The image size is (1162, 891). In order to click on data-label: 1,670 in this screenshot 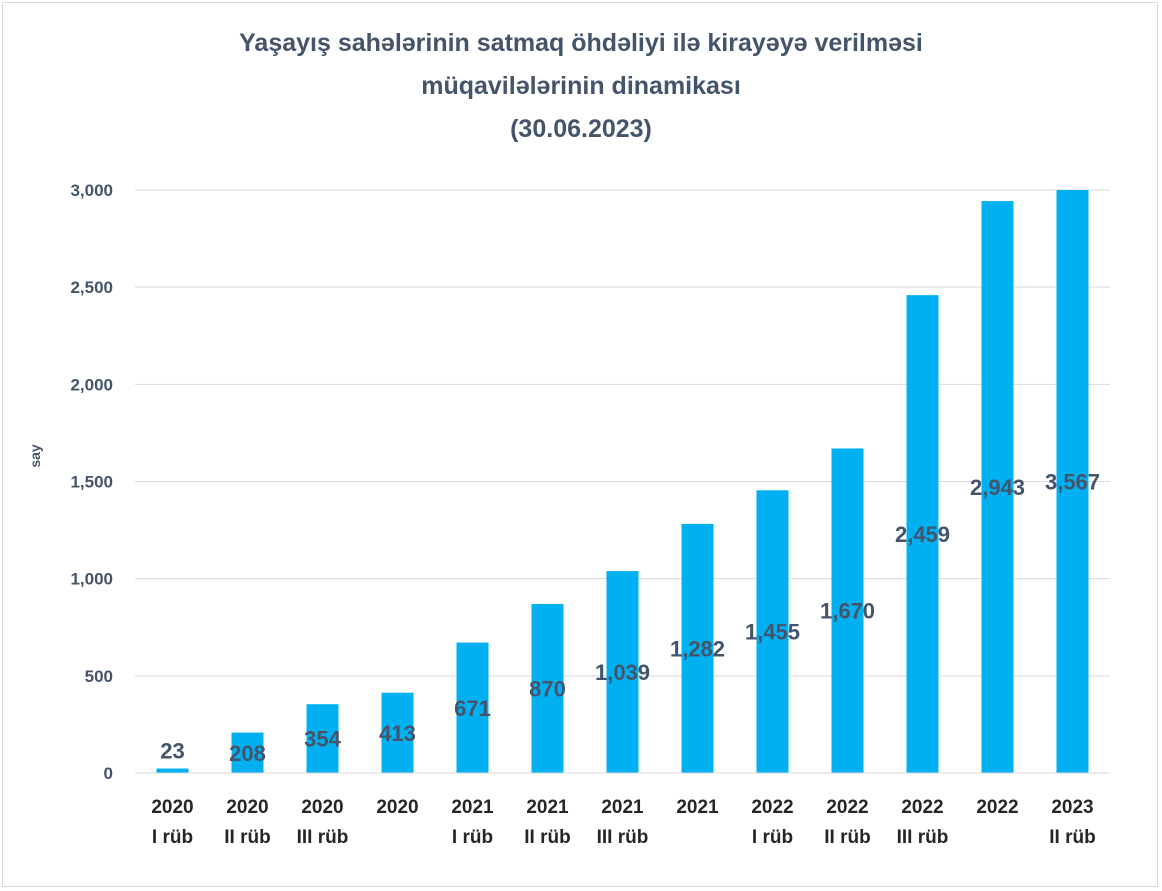, I will do `click(847, 611)`.